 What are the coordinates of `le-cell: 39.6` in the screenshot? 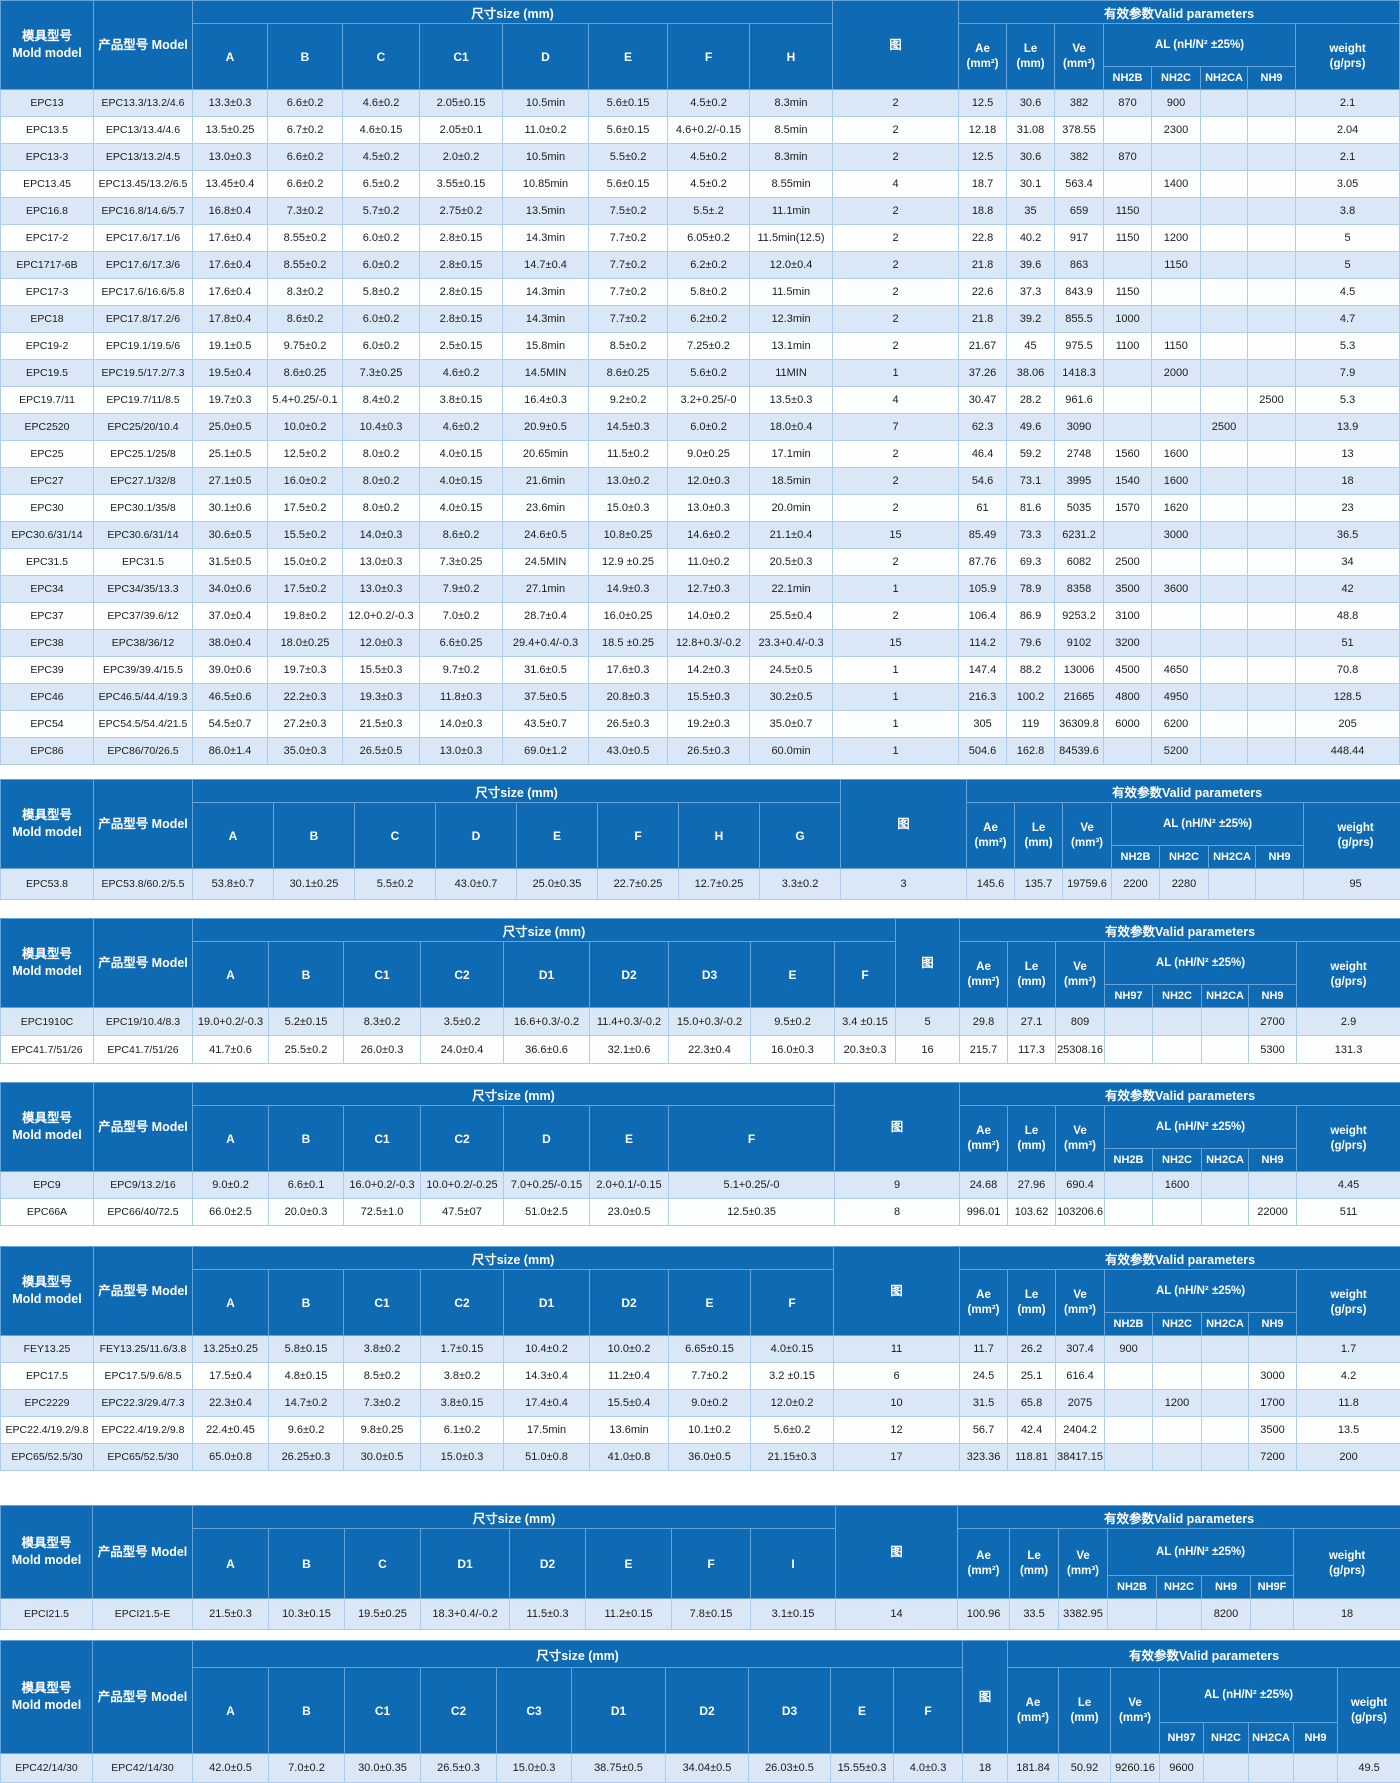 It's located at (1031, 265).